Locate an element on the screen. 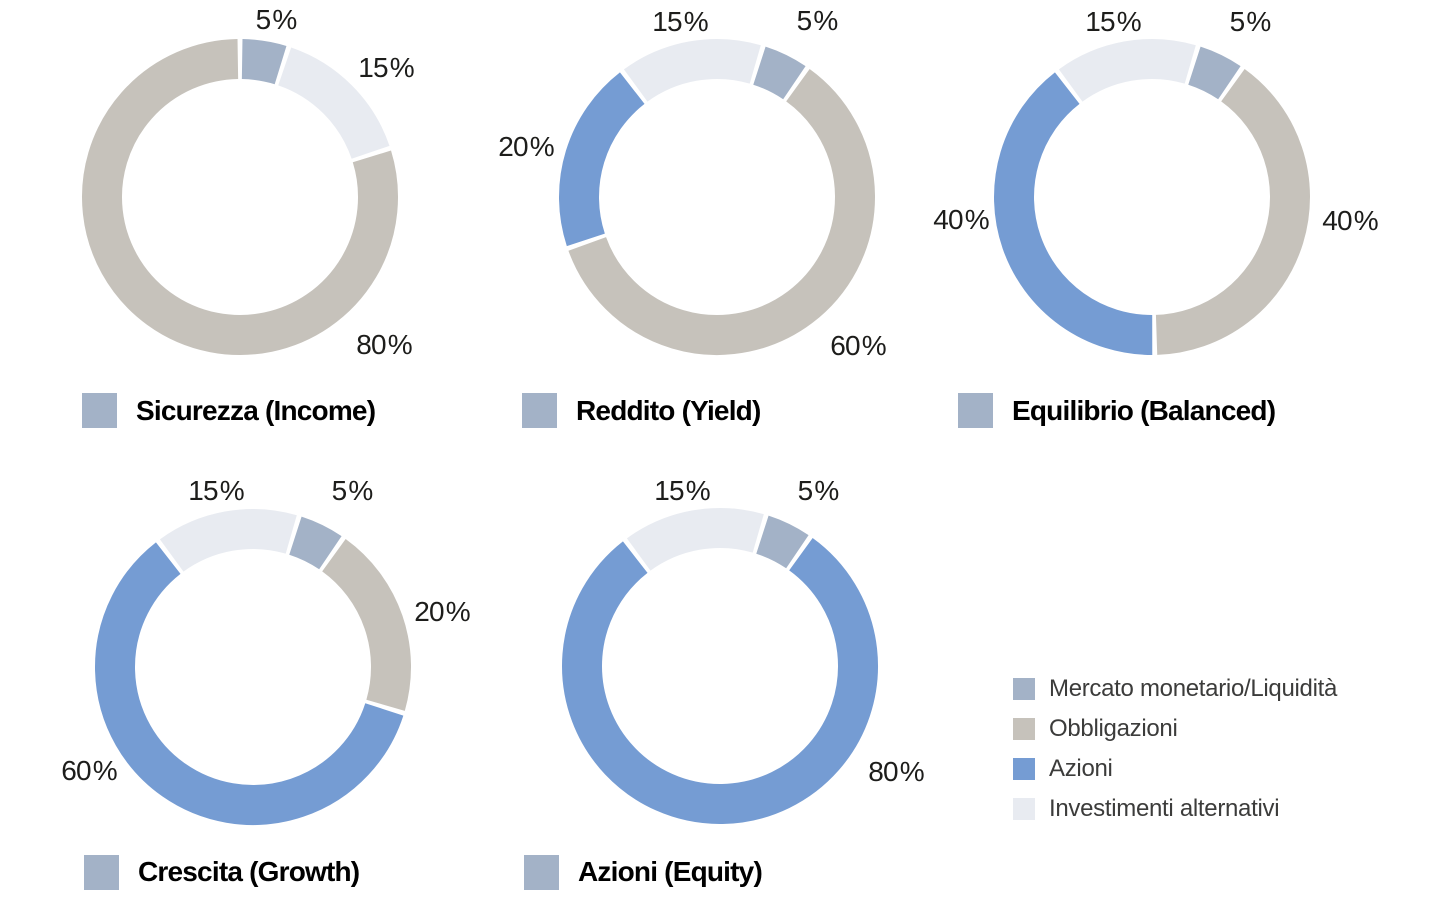 Image resolution: width=1440 pixels, height=912 pixels. donut-chart-azioni-equity is located at coordinates (720, 666).